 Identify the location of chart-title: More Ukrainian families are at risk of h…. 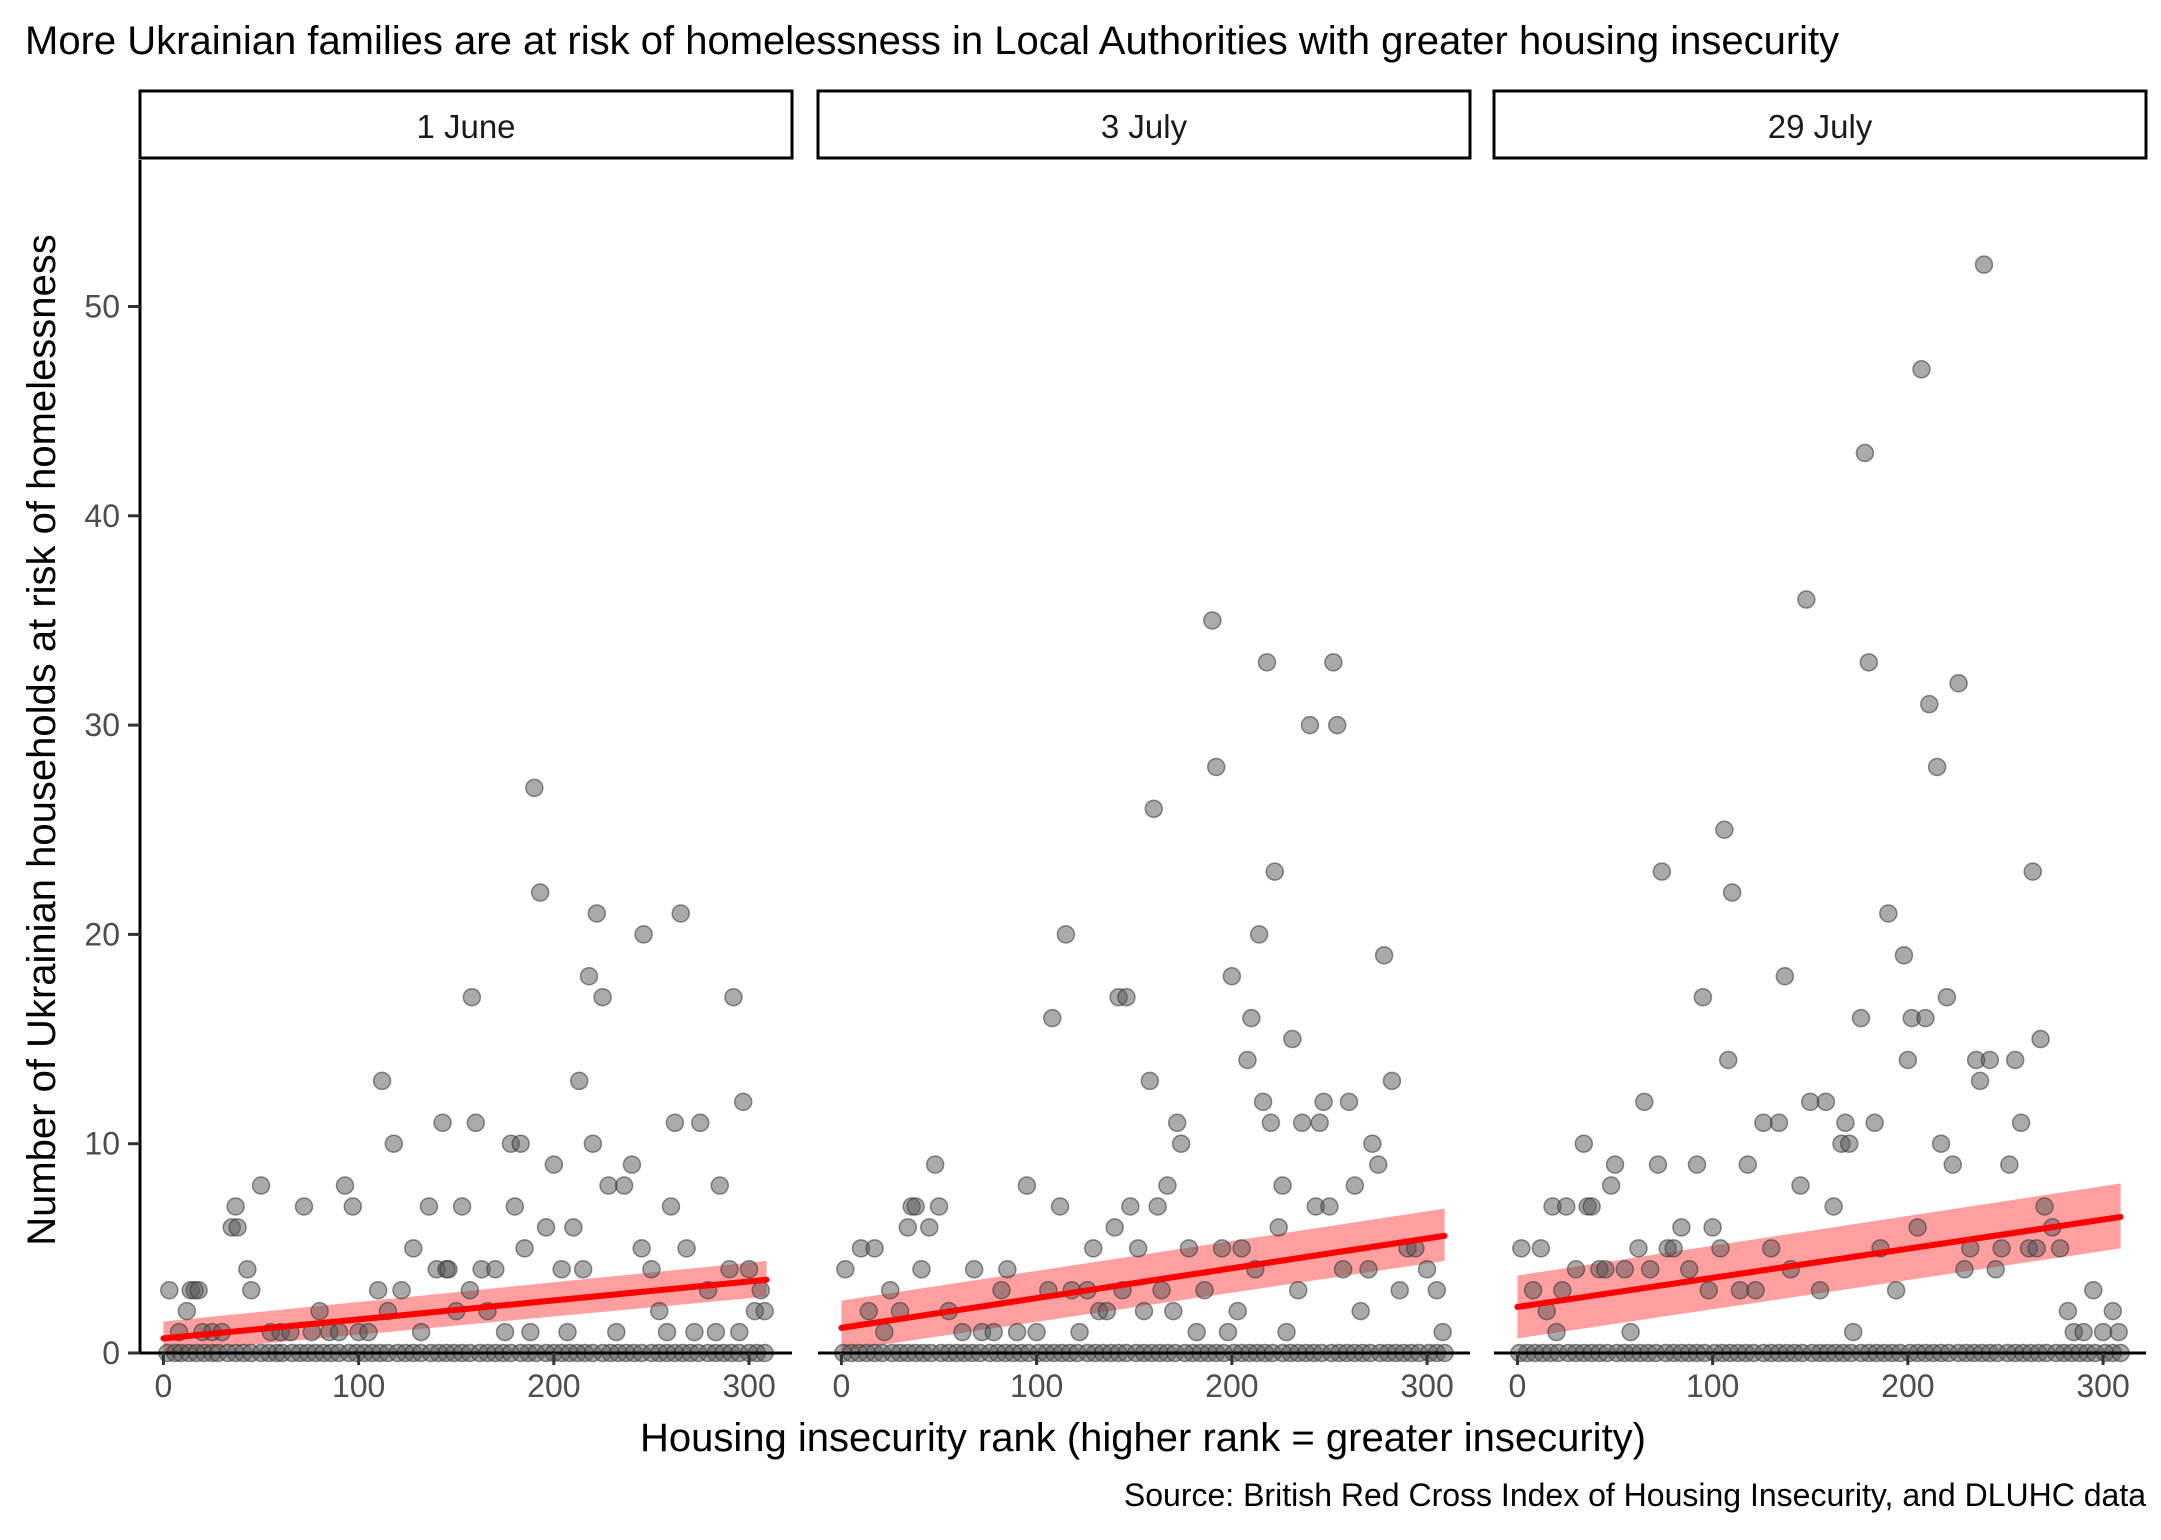
(932, 41).